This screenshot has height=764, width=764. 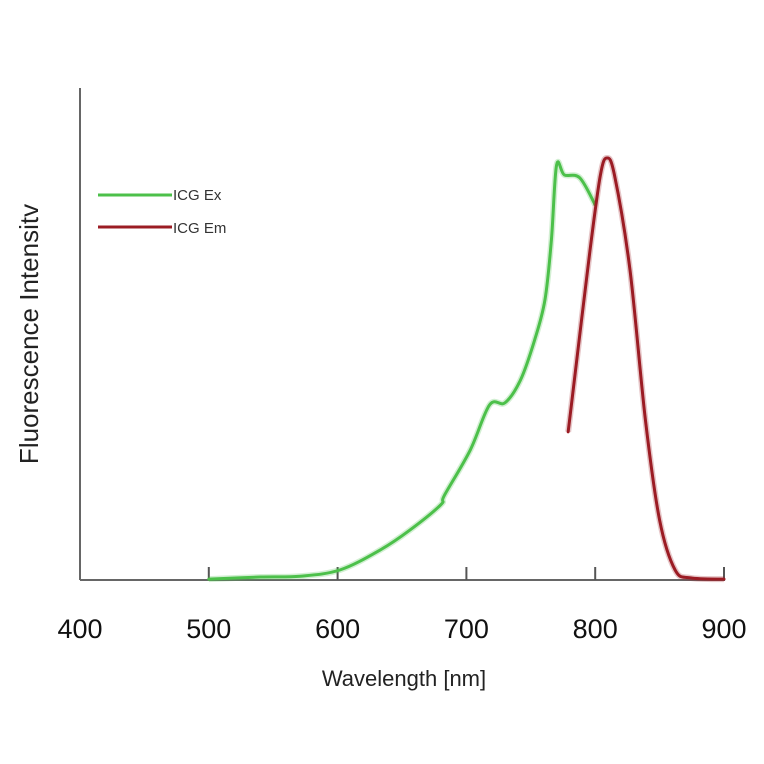 What do you see at coordinates (208, 629) in the screenshot?
I see `x-tick-label: 500` at bounding box center [208, 629].